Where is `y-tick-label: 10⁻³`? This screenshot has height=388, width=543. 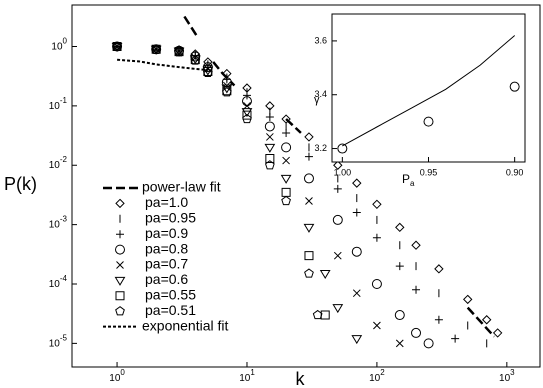
y-tick-label: 10⁻³ is located at coordinates (58, 223).